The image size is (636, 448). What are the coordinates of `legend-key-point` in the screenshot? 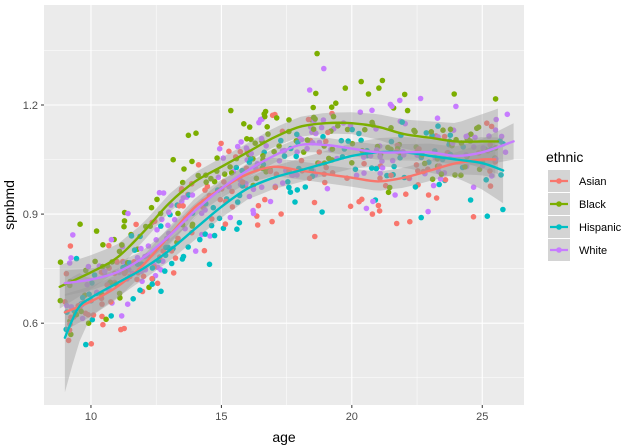 It's located at (559, 204).